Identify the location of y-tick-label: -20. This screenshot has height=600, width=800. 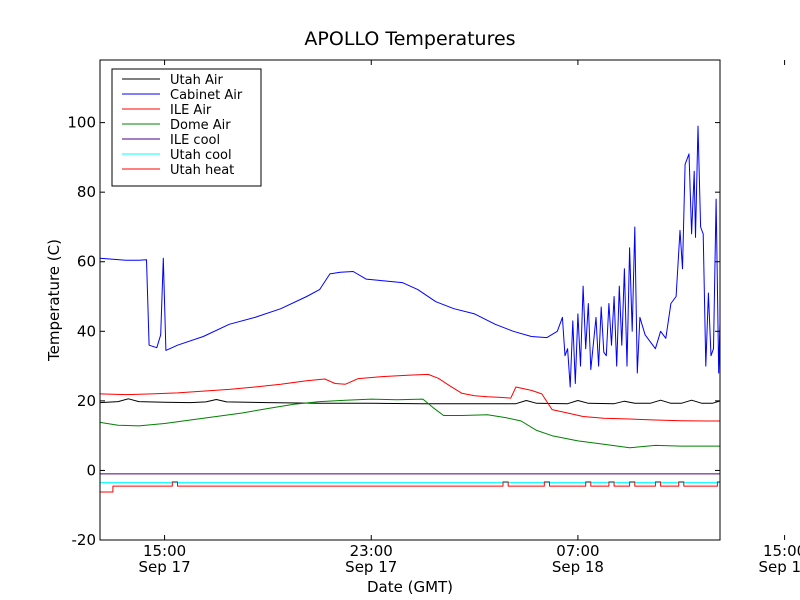
(84, 540).